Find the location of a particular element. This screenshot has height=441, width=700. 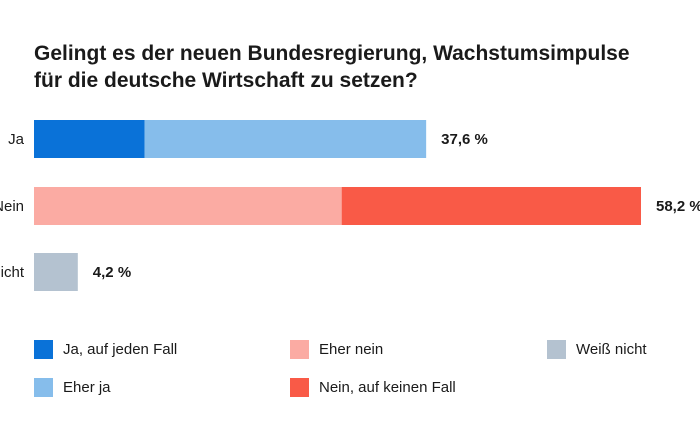

category-label: Weiß nicht is located at coordinates (12, 272).